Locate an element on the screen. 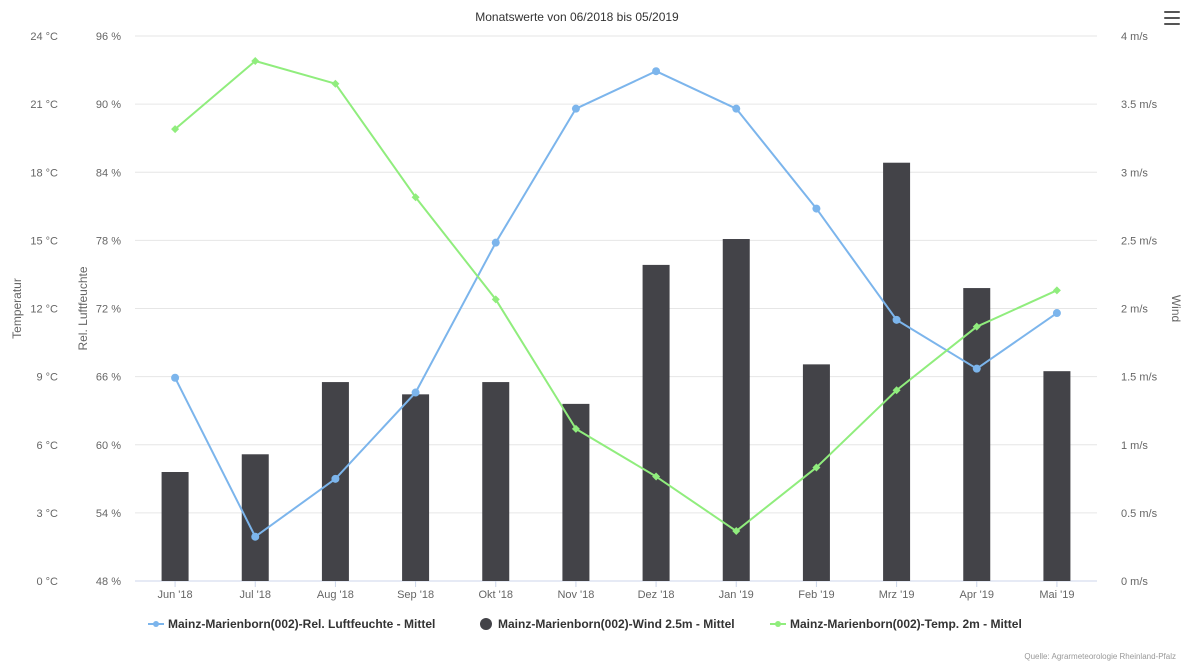 The image size is (1186, 663). x-tick-label: Dez '18 is located at coordinates (656, 595).